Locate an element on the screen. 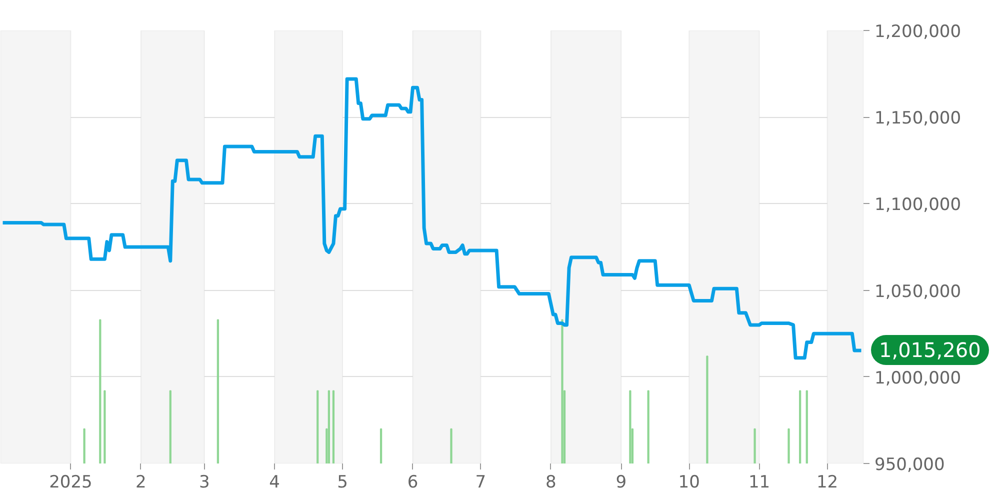  y-tick-label: 1,150,000 is located at coordinates (918, 118).